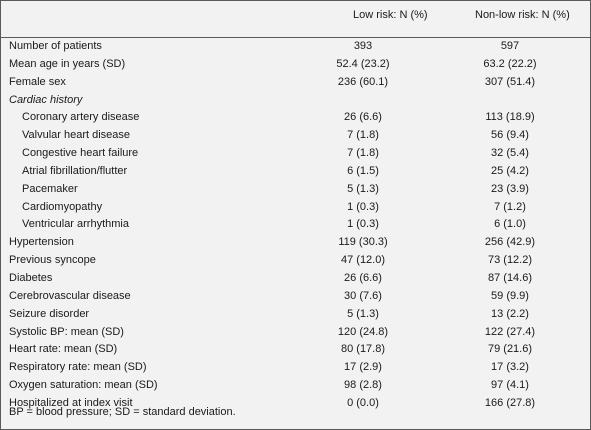 The height and width of the screenshot is (430, 591). What do you see at coordinates (295, 261) in the screenshot?
I see `table-row: Previous syncope 47 (12.0) 73 (12.2)` at bounding box center [295, 261].